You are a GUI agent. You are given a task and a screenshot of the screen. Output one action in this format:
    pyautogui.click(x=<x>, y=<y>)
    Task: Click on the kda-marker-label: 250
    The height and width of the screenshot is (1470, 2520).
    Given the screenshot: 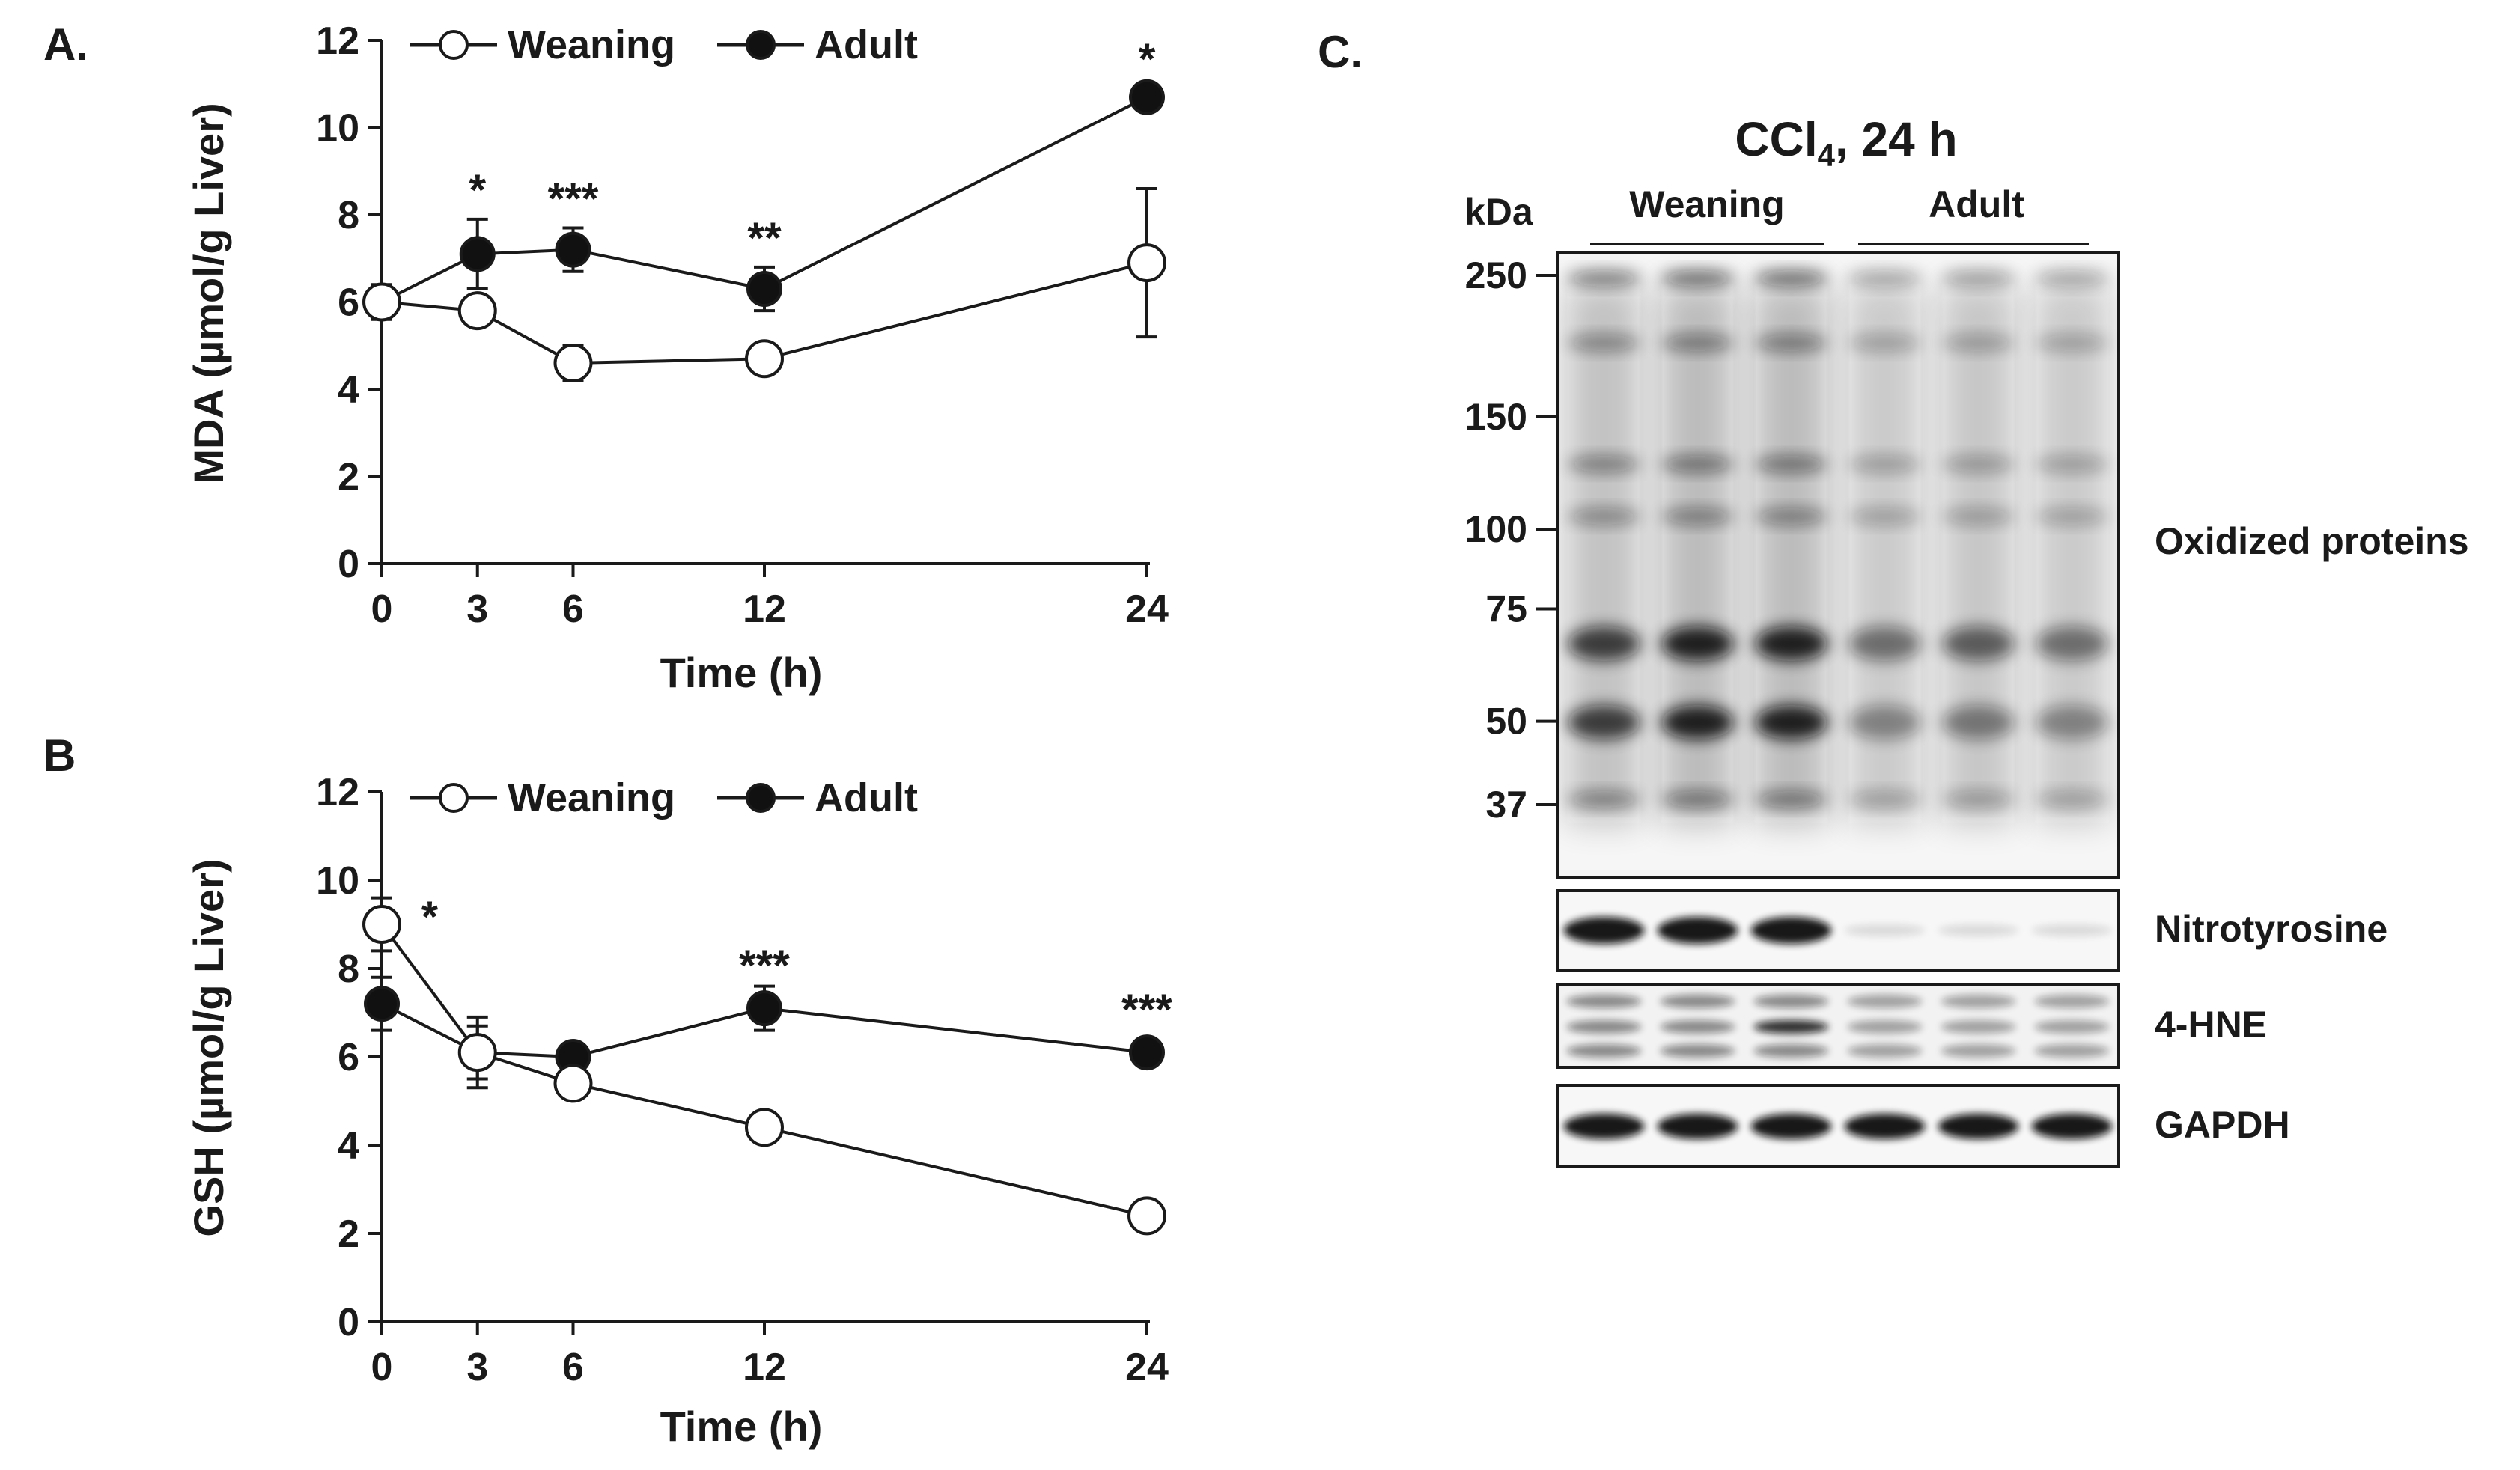 What is the action you would take?
    pyautogui.click(x=1496, y=275)
    